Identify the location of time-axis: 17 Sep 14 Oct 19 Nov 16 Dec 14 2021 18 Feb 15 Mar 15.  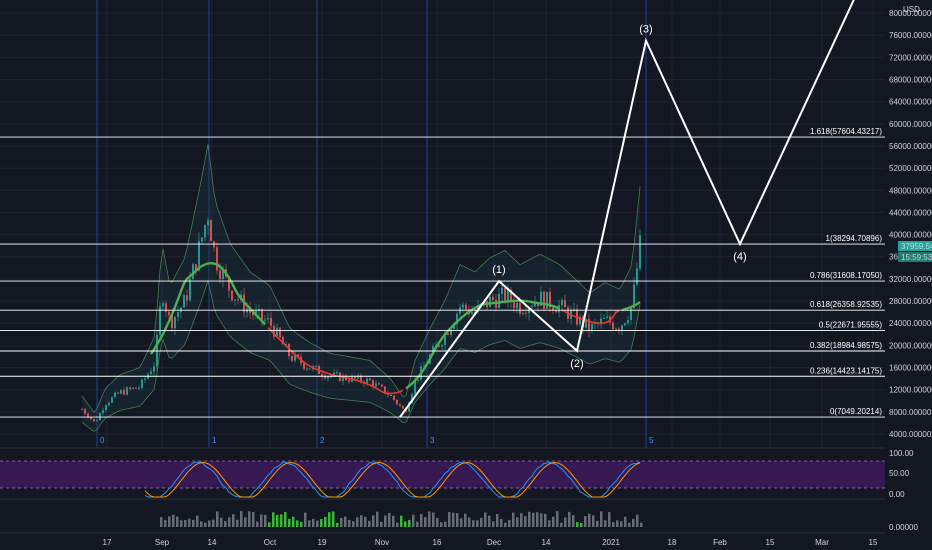
(490, 542).